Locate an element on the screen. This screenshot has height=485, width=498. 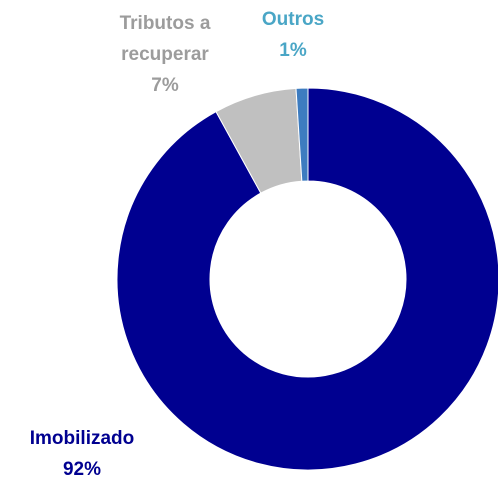
slice-label: Tributos a recuperar 7% is located at coordinates (165, 54).